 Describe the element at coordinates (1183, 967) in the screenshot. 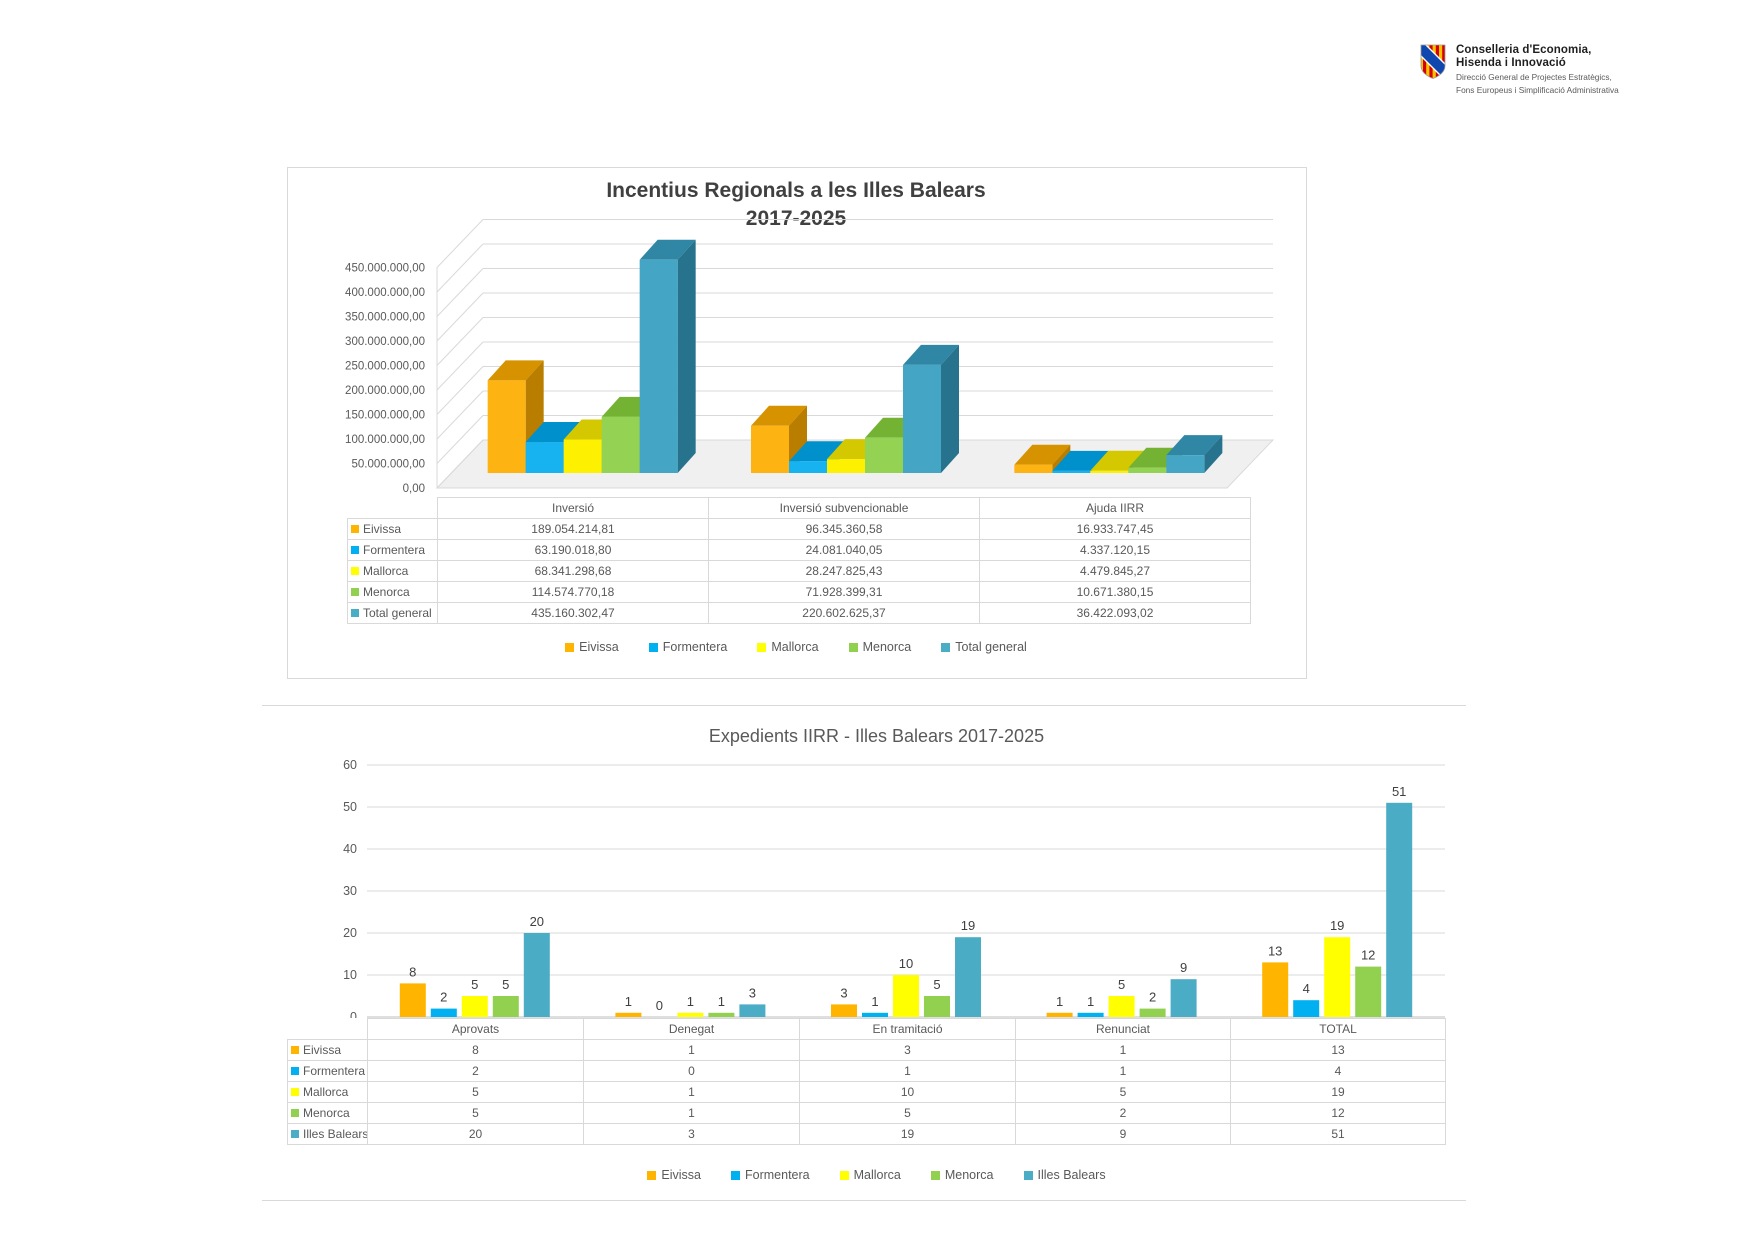

I see `data-label: 9` at that location.